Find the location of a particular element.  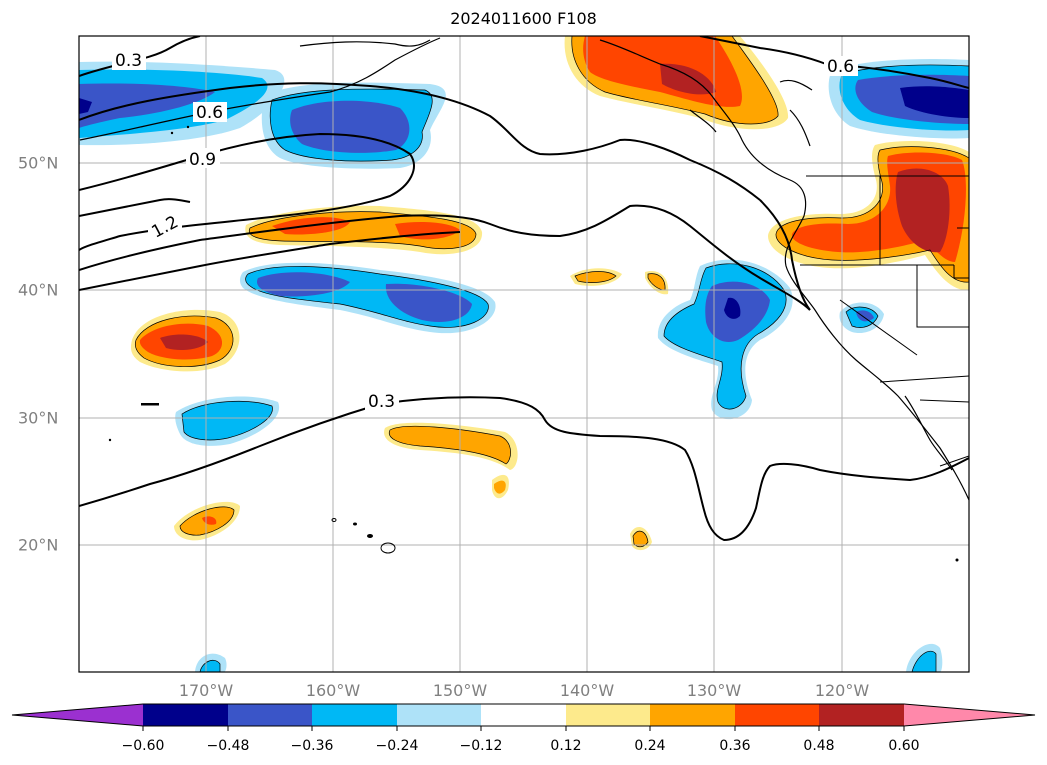

colorbar-tick-label: −0.60 is located at coordinates (143, 746).